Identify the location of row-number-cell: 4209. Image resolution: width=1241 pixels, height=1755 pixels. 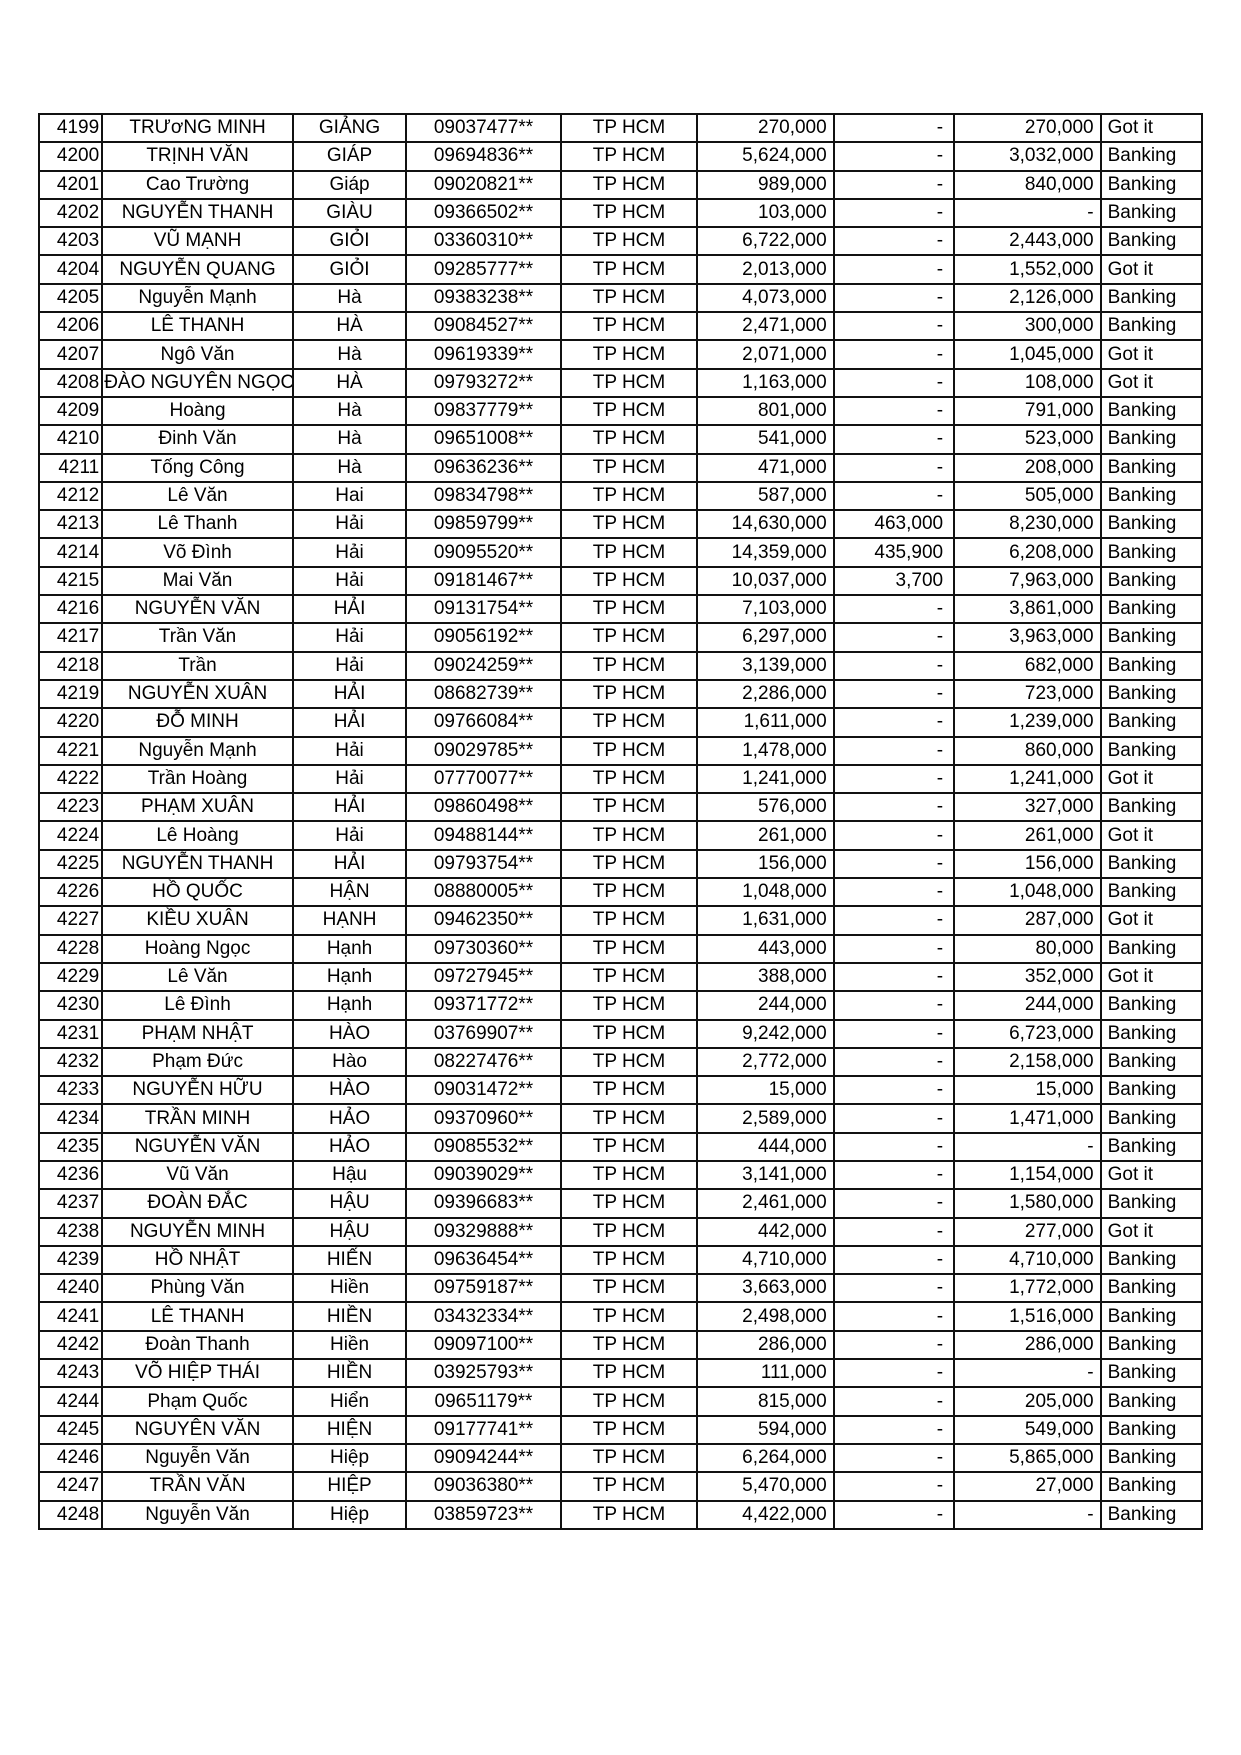
(70, 411).